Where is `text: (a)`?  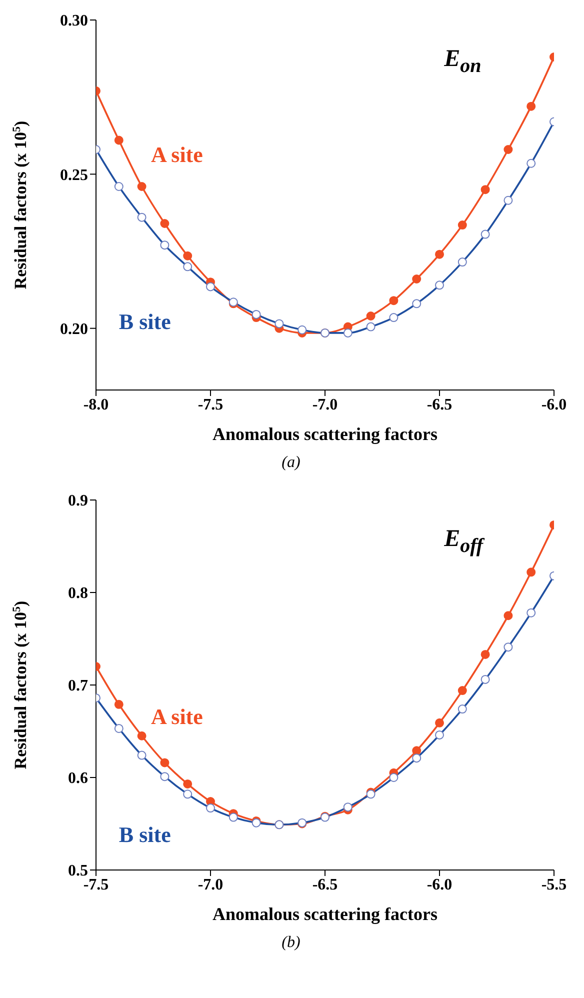
text: (a) is located at coordinates (291, 462).